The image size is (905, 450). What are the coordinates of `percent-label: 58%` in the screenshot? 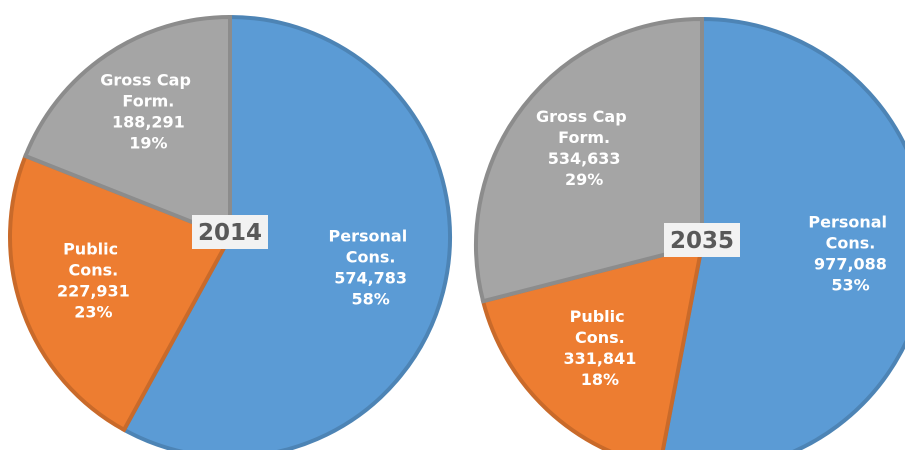 It's located at (370, 299).